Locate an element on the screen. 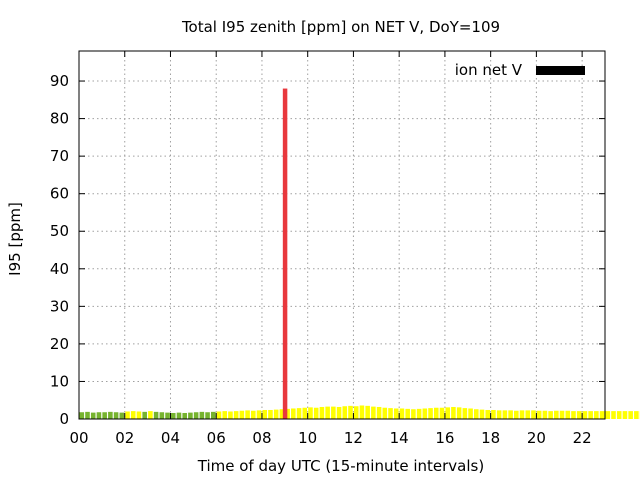 This screenshot has width=640, height=480. legend: ion net V is located at coordinates (520, 70).